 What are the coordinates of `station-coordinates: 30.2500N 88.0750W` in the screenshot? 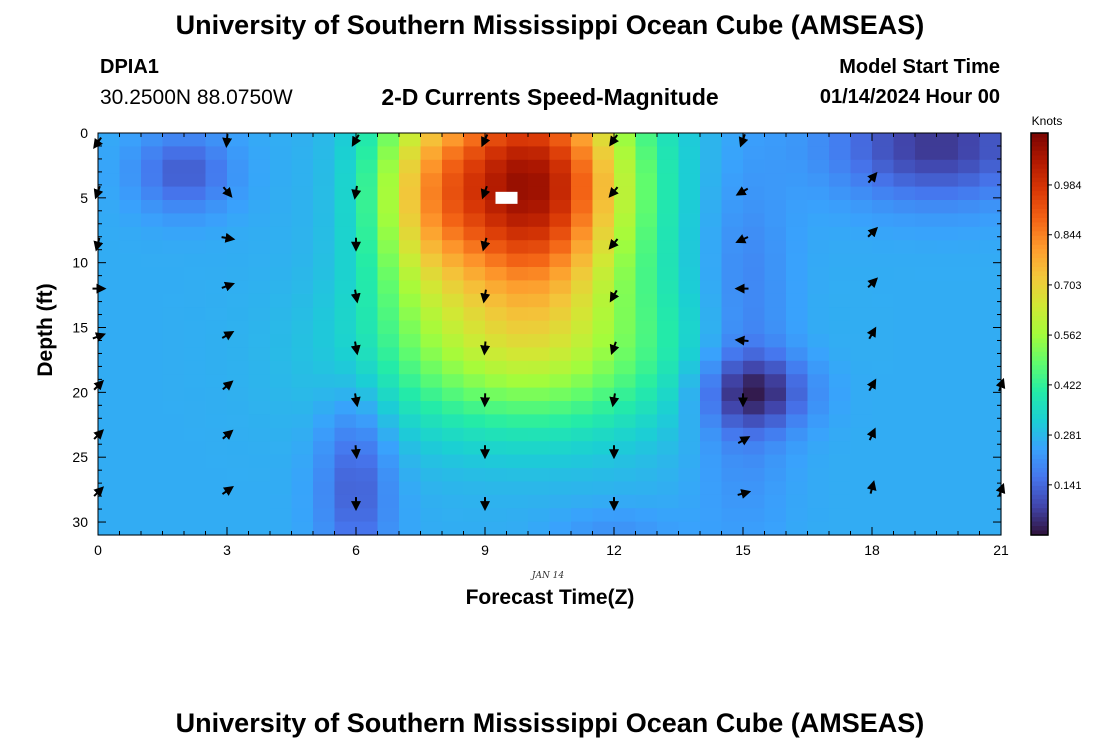 It's located at (196, 97).